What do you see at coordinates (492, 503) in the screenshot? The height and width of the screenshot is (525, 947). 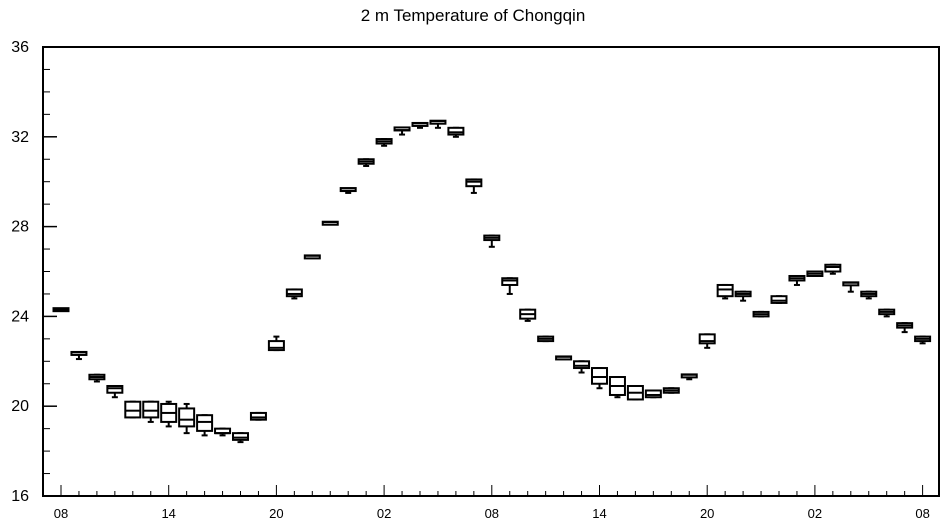 I see `x-axis: 08 14 20 02 08 14 20 02 08` at bounding box center [492, 503].